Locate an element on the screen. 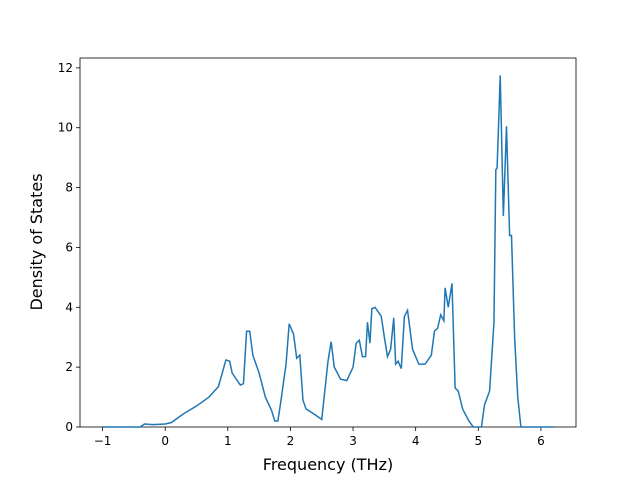 This screenshot has height=480, width=640. y-axis-label: Density of States is located at coordinates (36, 241).